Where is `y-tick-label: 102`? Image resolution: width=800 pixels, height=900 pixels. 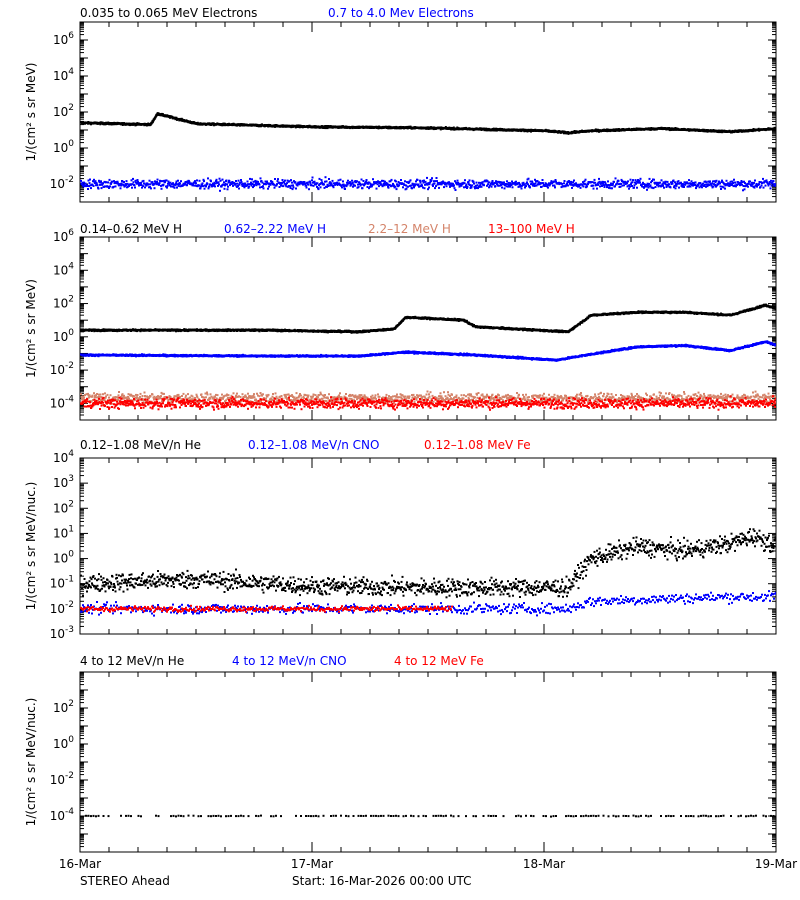
y-tick-label: 102 is located at coordinates (63, 111).